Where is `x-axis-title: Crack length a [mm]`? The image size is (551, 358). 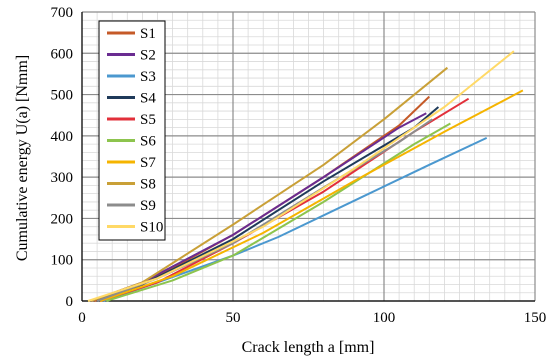
x-axis-title: Crack length a [mm] is located at coordinates (308, 347).